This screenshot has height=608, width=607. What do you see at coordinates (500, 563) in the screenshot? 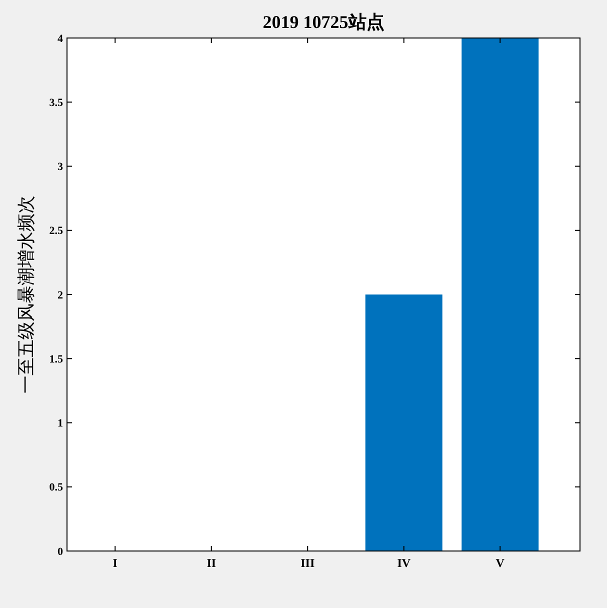
I see `x-tick-label: V` at bounding box center [500, 563].